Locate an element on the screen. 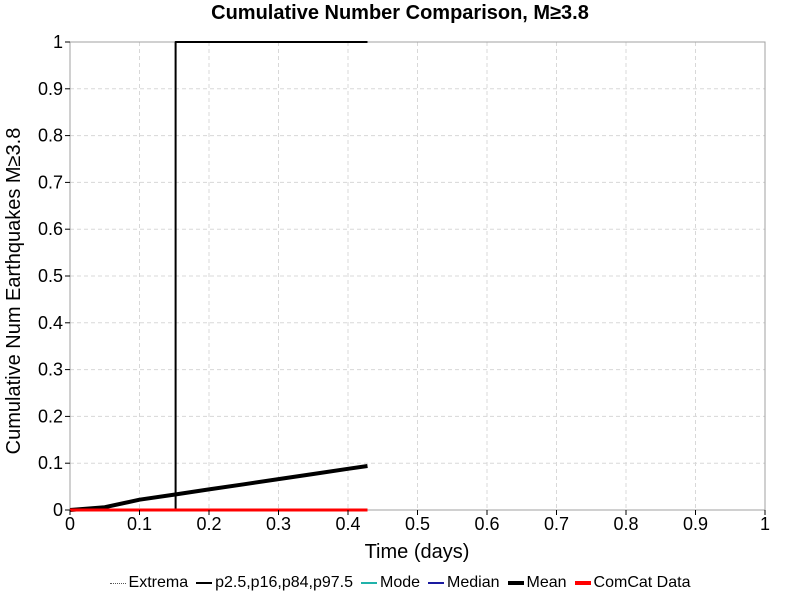 The height and width of the screenshot is (600, 800). x-axis: 0 0.1 0.2 0.3 0.4 0.5 0.6 0.7 0.8 0.9 1 is located at coordinates (417, 522).